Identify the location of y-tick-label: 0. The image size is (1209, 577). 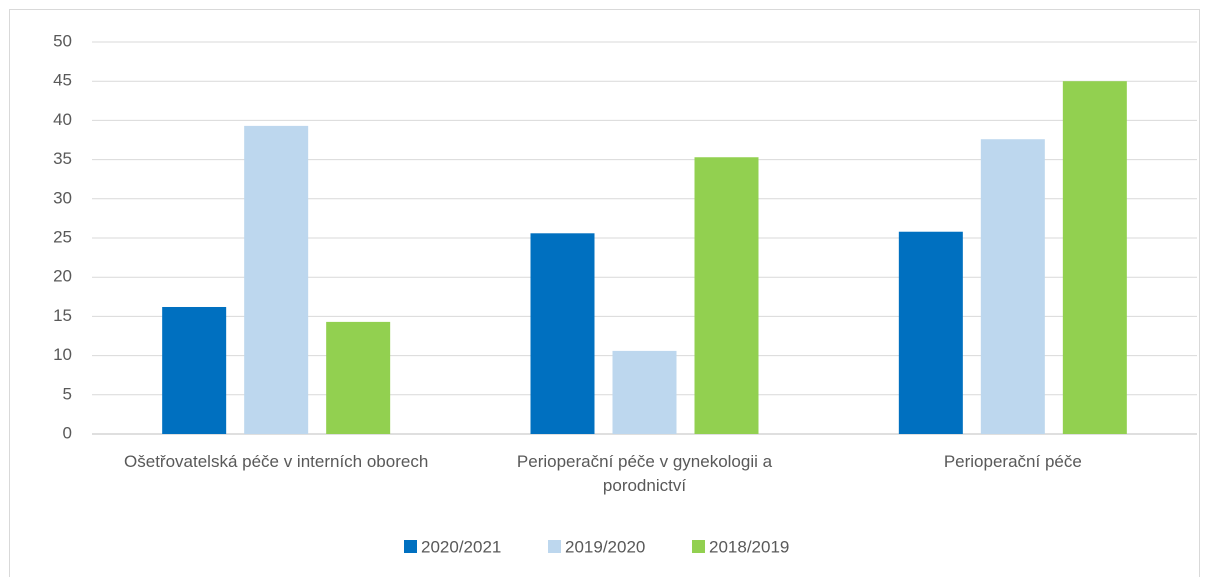
(67, 432).